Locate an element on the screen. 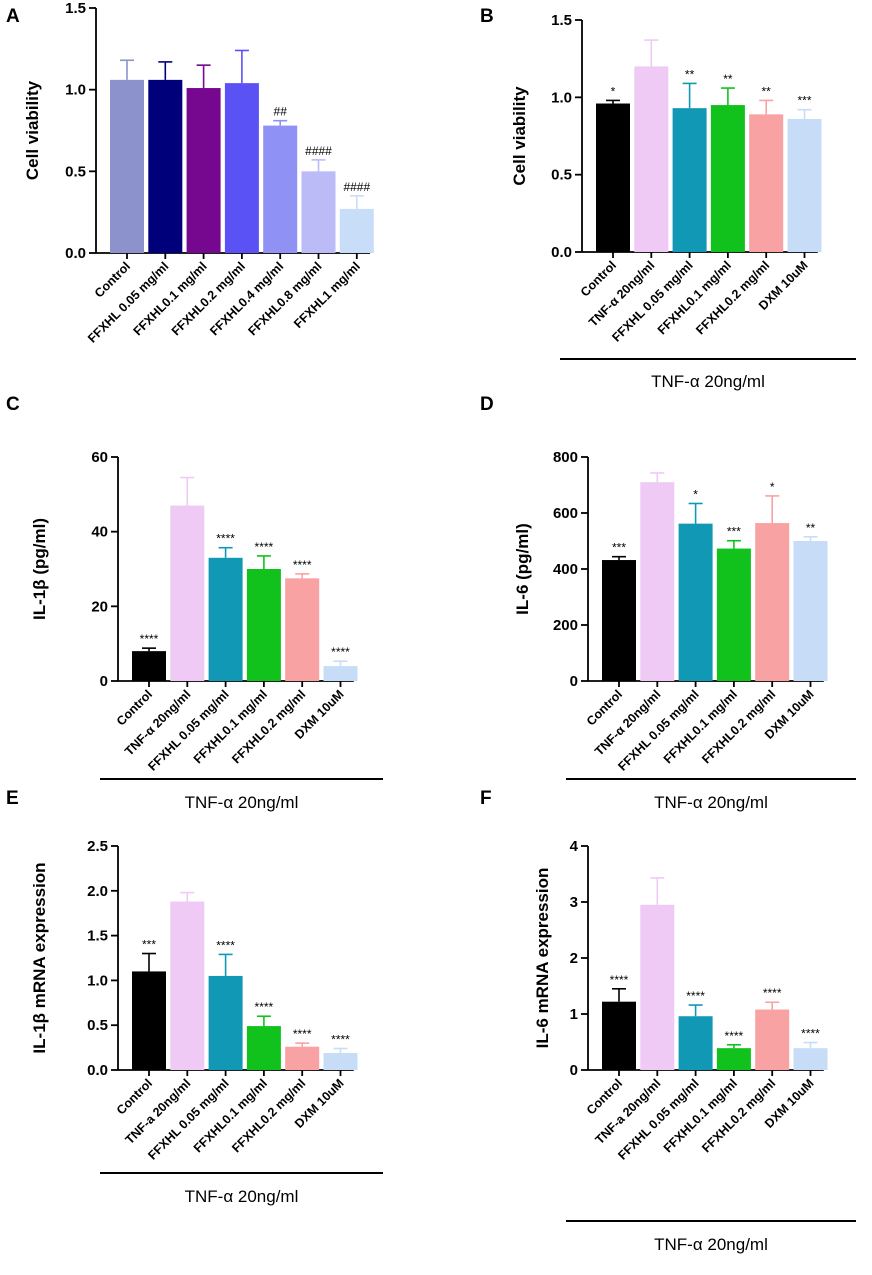 This screenshot has height=1275, width=872. y-tick-label: 600 is located at coordinates (565, 513).